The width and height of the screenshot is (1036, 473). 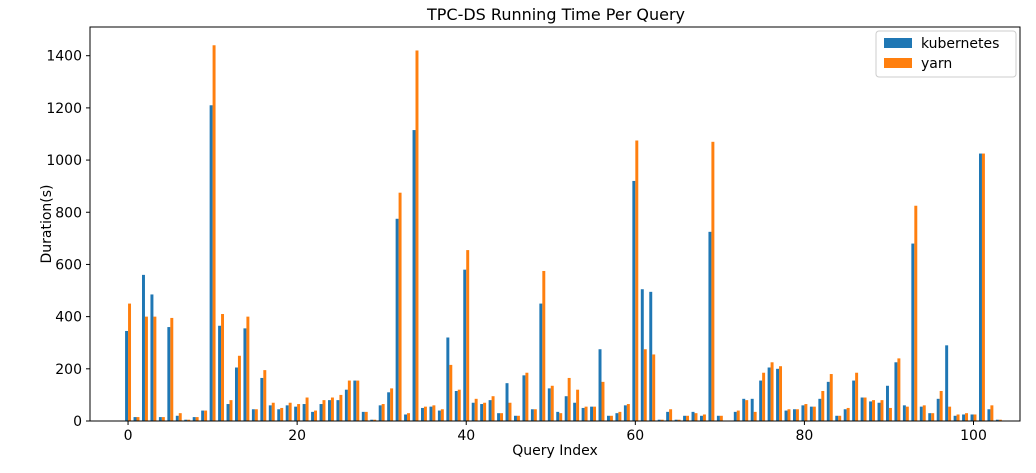 What do you see at coordinates (297, 436) in the screenshot?
I see `x-tick-label: 20` at bounding box center [297, 436].